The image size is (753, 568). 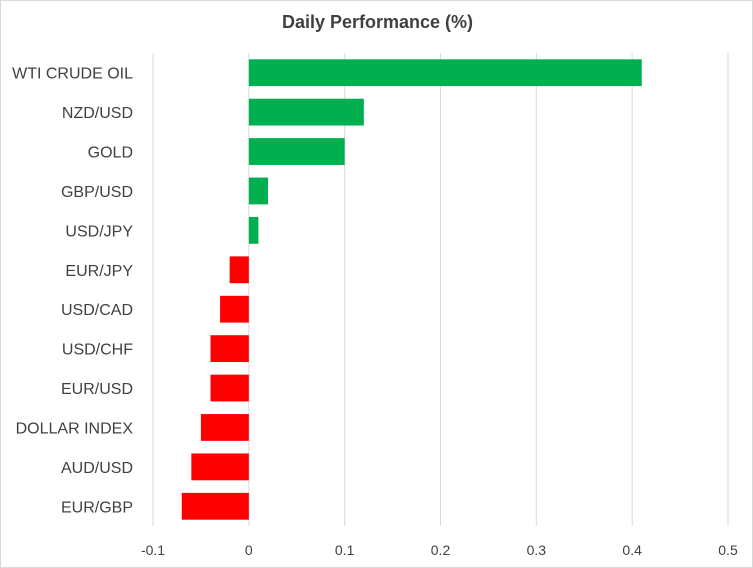 I want to click on category-label: USD/CAD, so click(x=97, y=310).